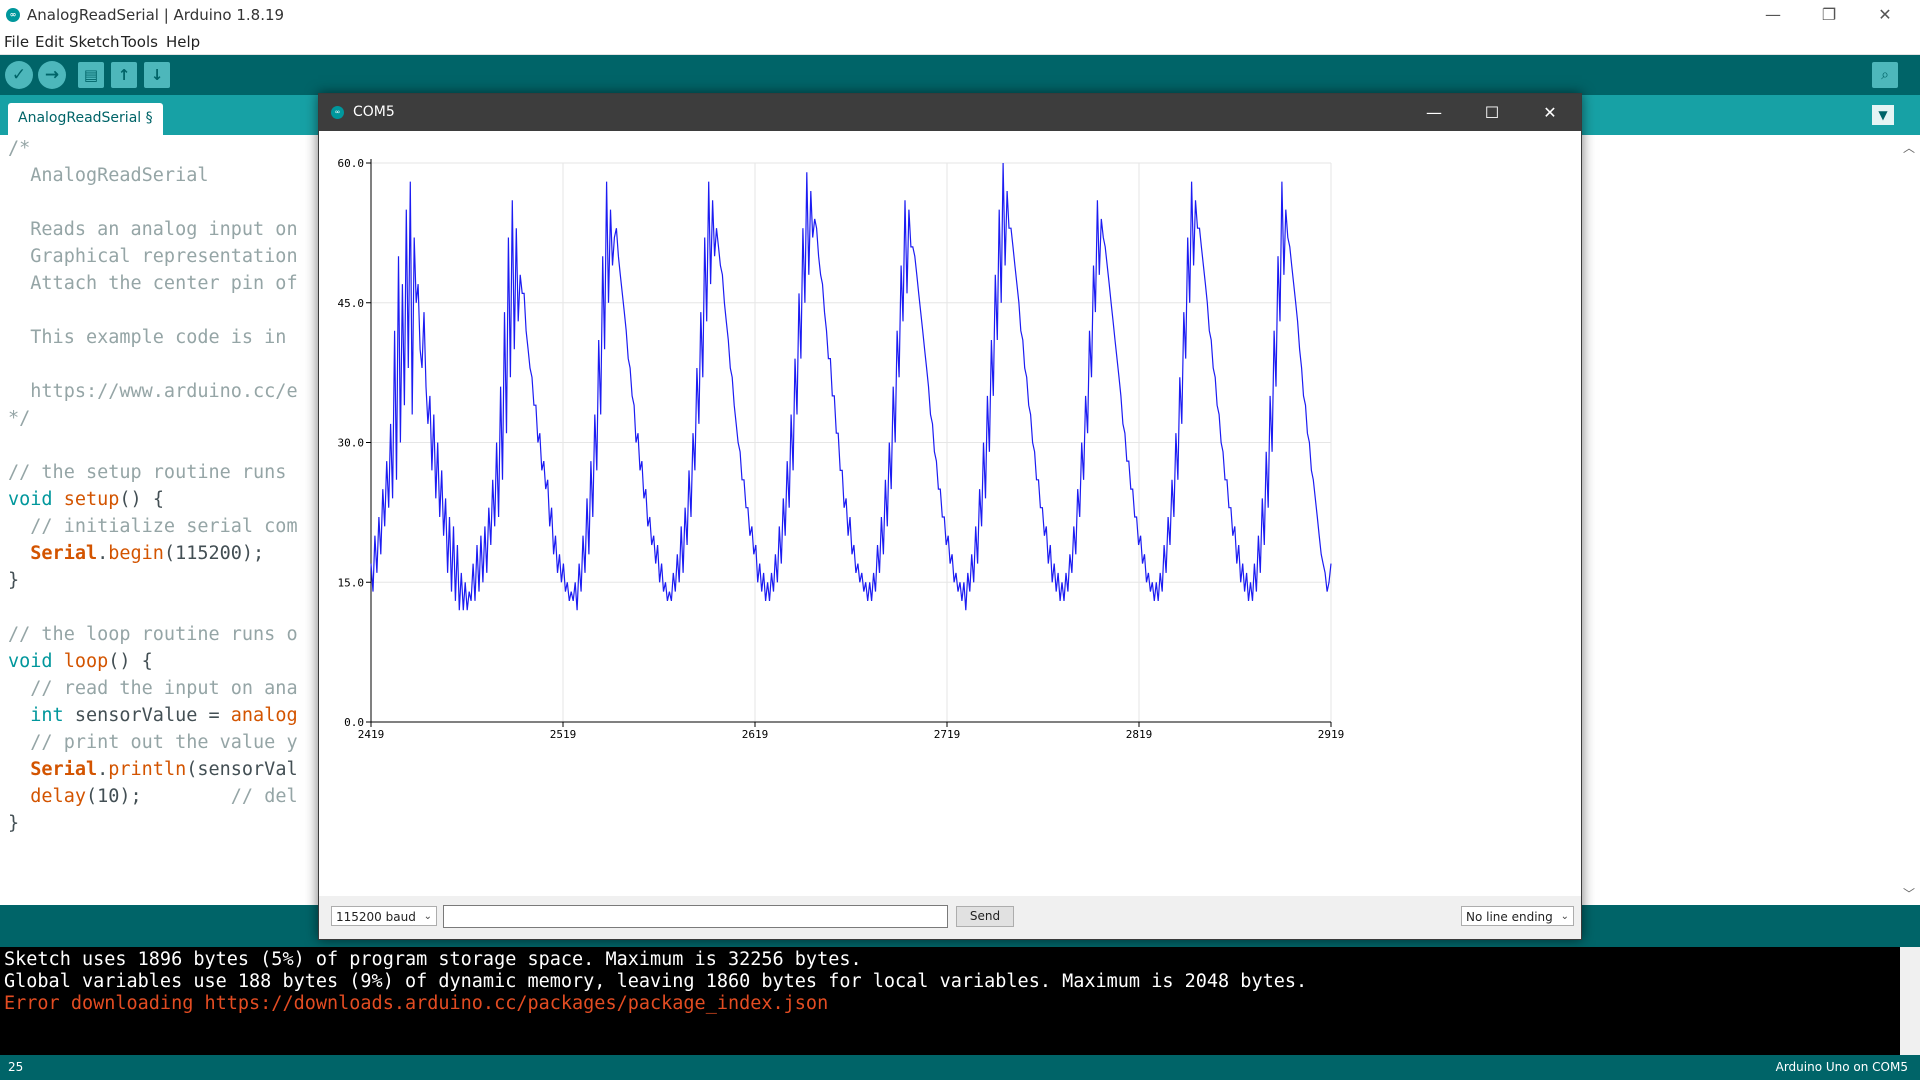 This screenshot has height=1080, width=1920. What do you see at coordinates (563, 734) in the screenshot?
I see `x-tick-label: 2519` at bounding box center [563, 734].